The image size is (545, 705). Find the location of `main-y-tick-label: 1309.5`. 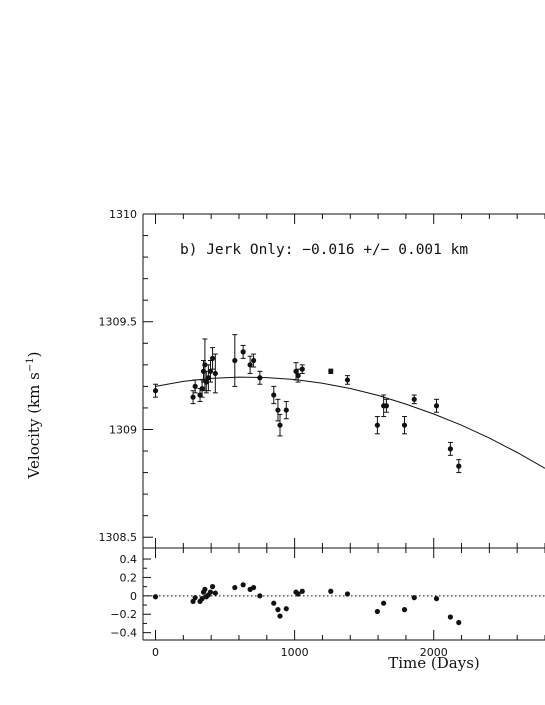

main-y-tick-label: 1309.5 is located at coordinates (118, 322).